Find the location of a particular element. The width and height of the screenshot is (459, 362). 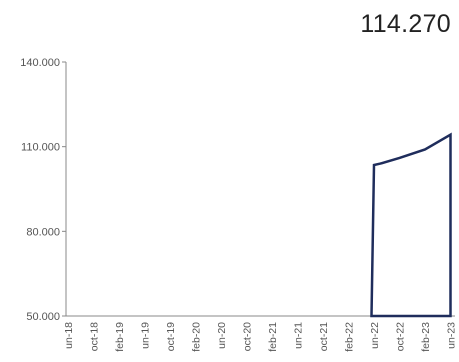

y-ticks: 50.000 80.000 110.000 140.000 is located at coordinates (43, 190).